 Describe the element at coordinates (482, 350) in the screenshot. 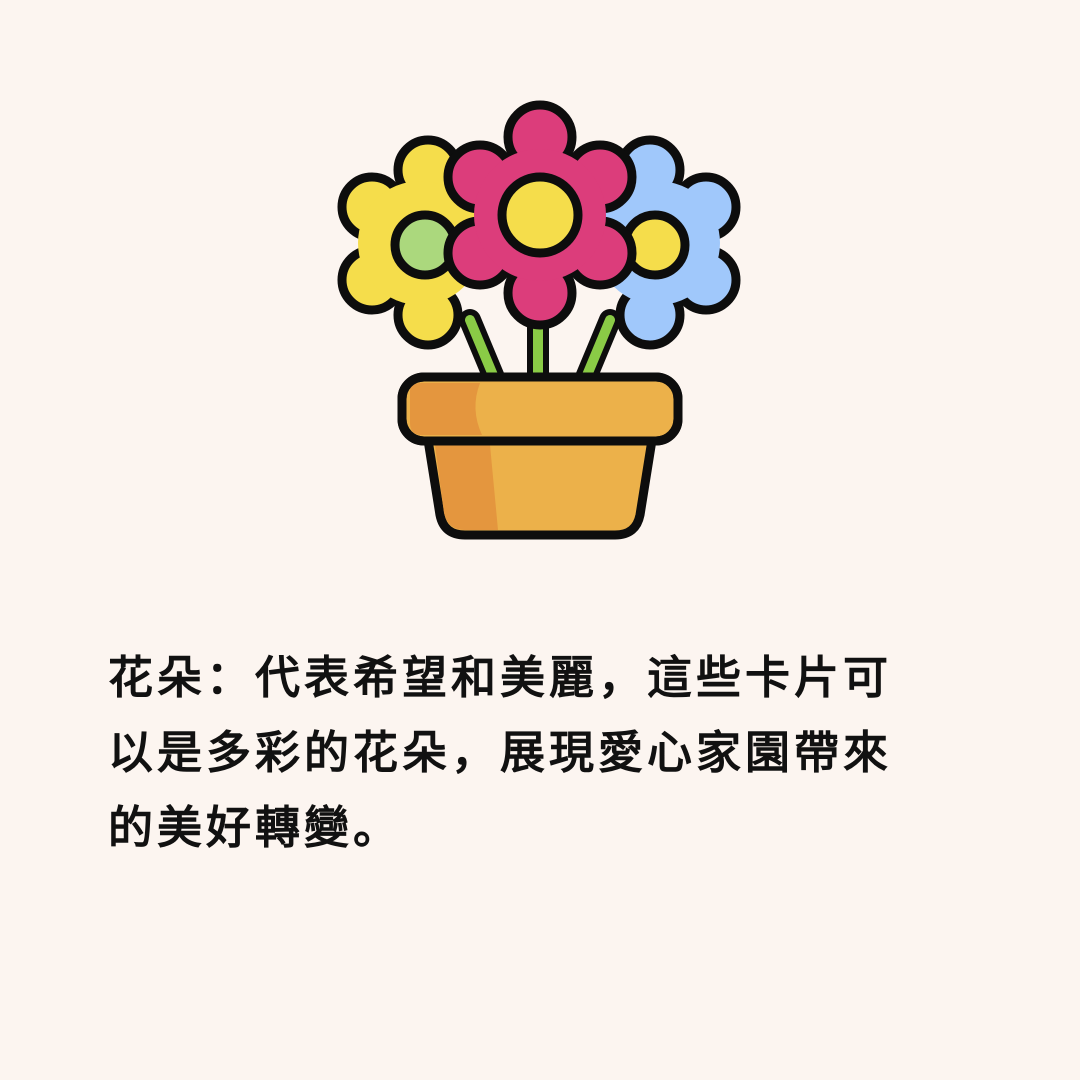

I see `stem-left-fill` at that location.